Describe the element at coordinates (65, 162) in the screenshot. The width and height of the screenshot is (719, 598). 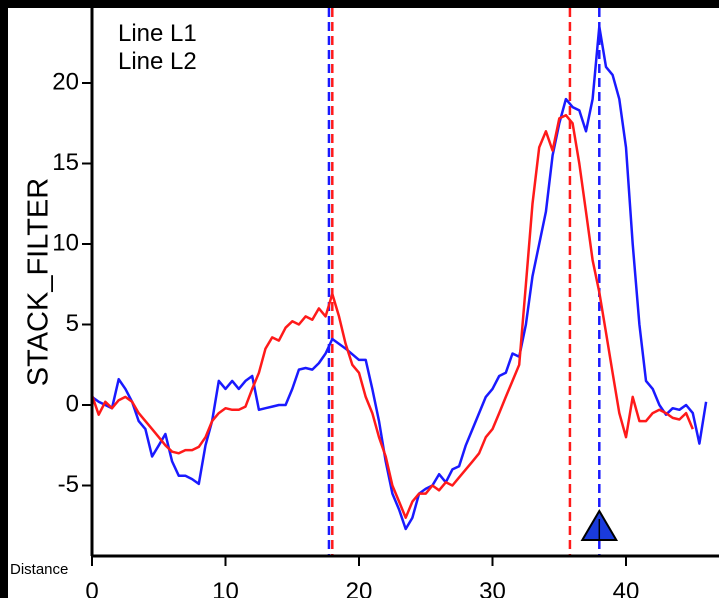
I see `y-tick-label: 15` at that location.